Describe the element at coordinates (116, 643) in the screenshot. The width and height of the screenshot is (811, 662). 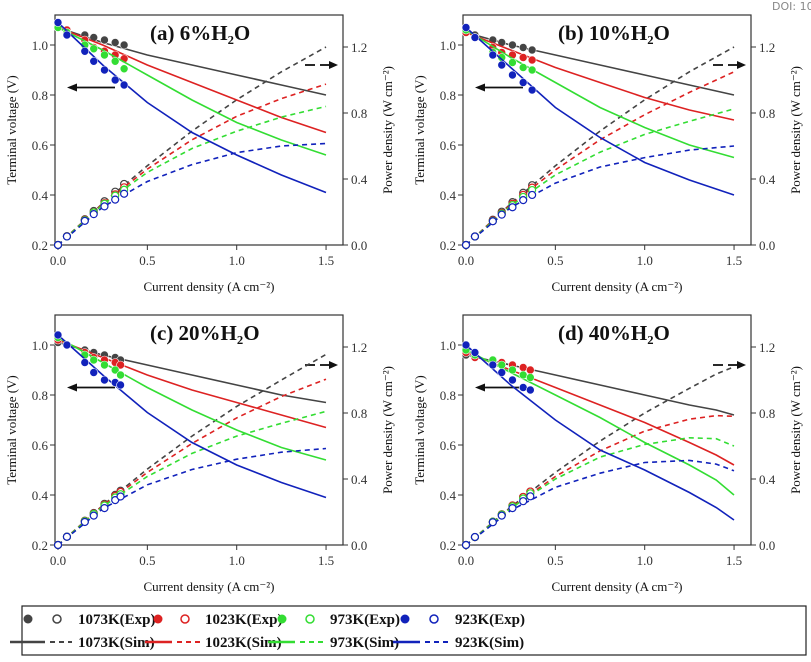
I see `legend-sim-label-1073K: 1073K(Sim)` at that location.